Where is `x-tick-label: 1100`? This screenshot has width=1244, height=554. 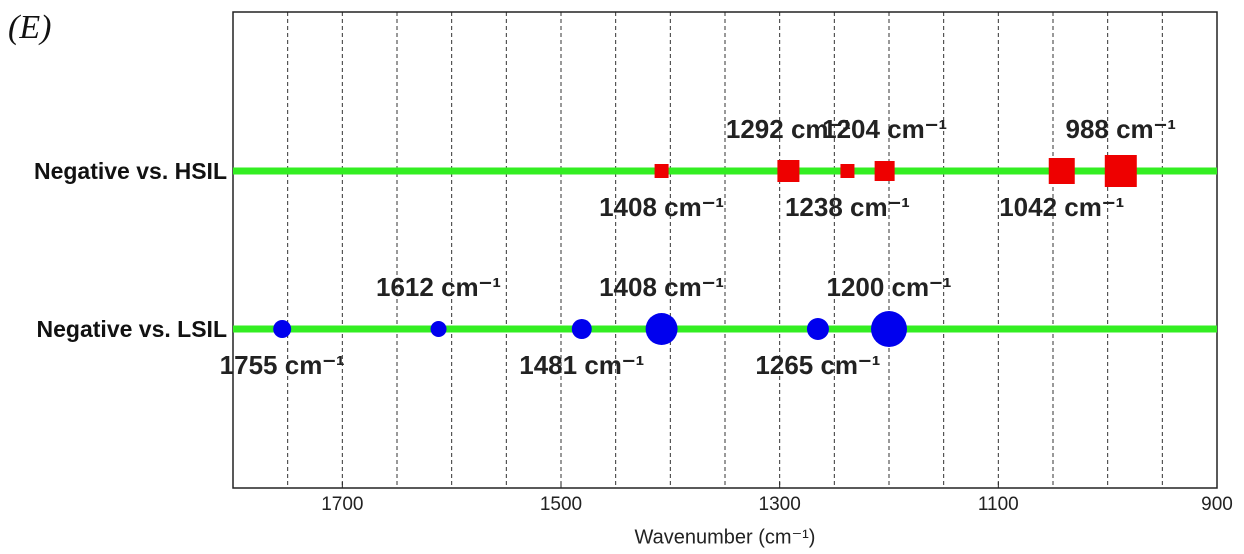 x-tick-label: 1100 is located at coordinates (998, 504).